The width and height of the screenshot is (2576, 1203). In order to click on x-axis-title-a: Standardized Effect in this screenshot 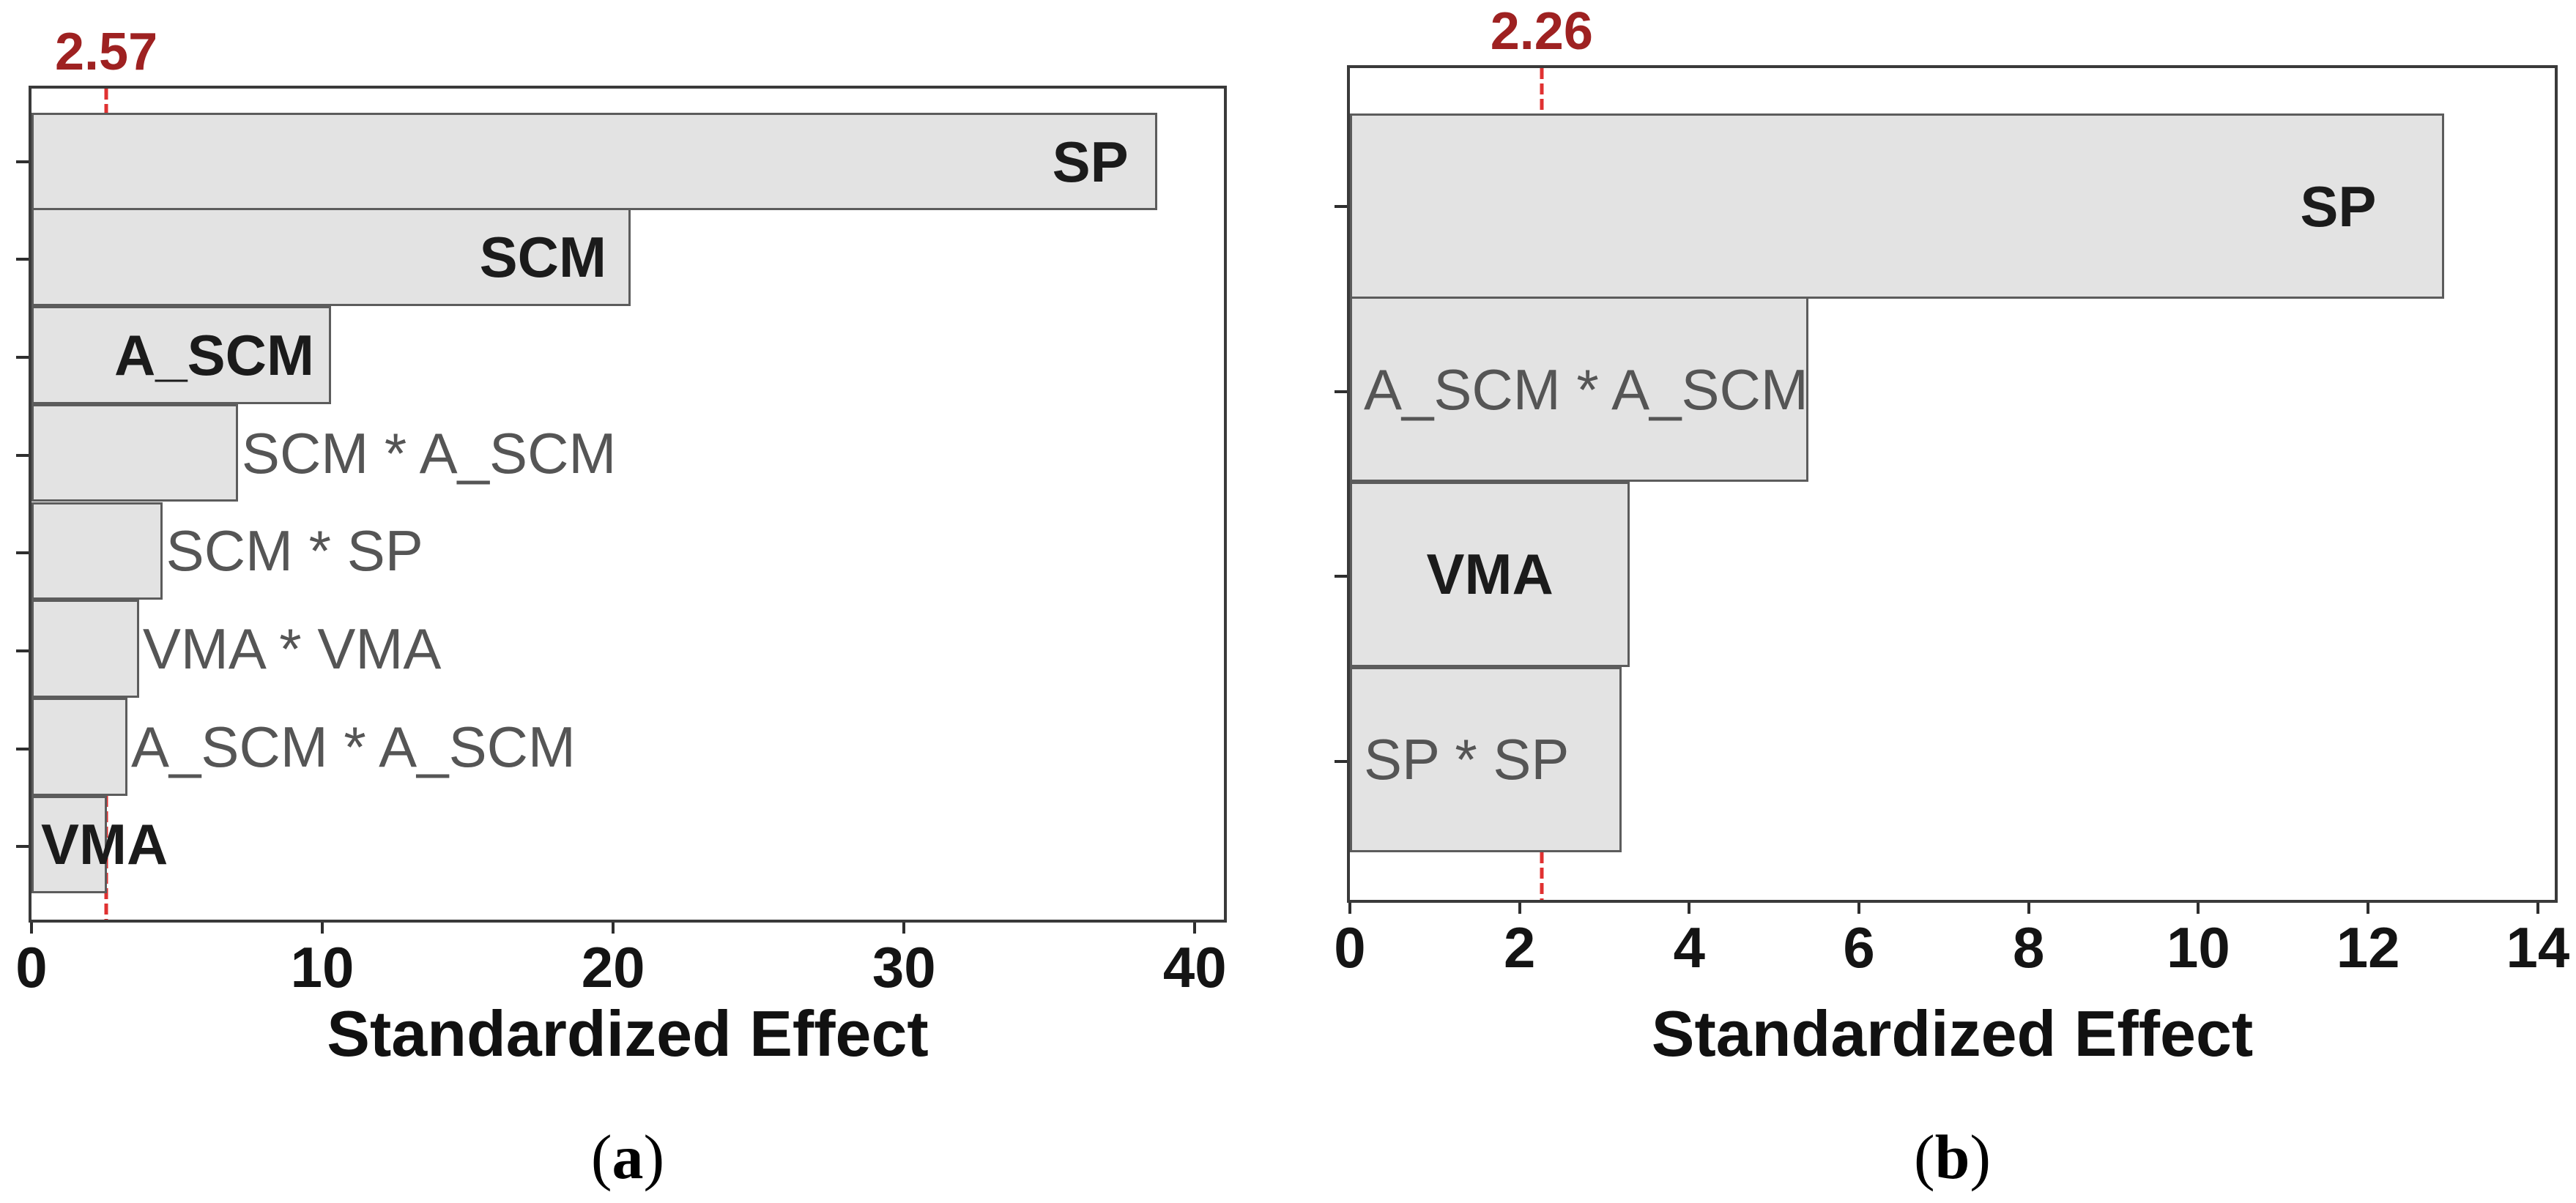, I will do `click(628, 1033)`.